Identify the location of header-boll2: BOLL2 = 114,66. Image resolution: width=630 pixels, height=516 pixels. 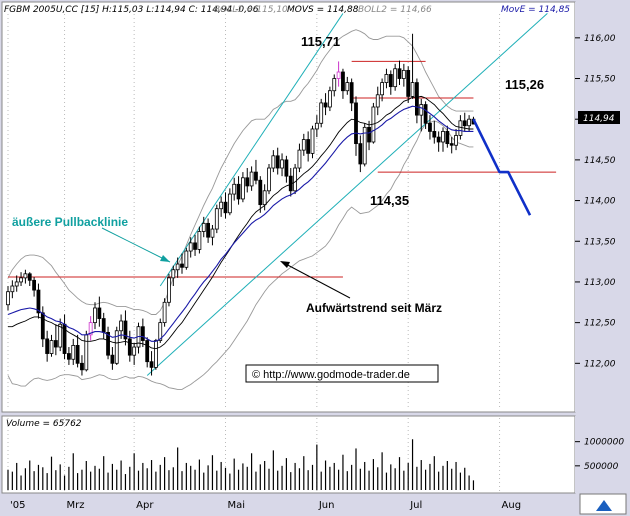
(395, 10).